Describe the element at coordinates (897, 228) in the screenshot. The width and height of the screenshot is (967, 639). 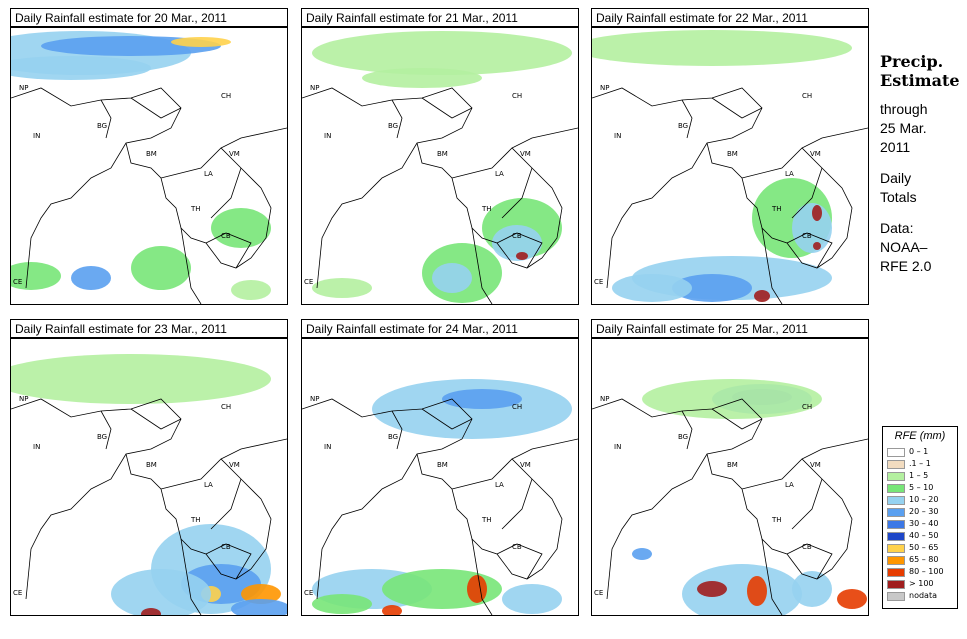
I see `side-data-label: Data:` at that location.